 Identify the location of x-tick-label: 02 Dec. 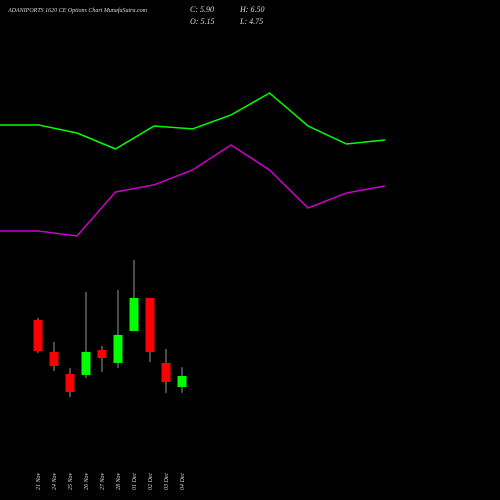
(151, 481).